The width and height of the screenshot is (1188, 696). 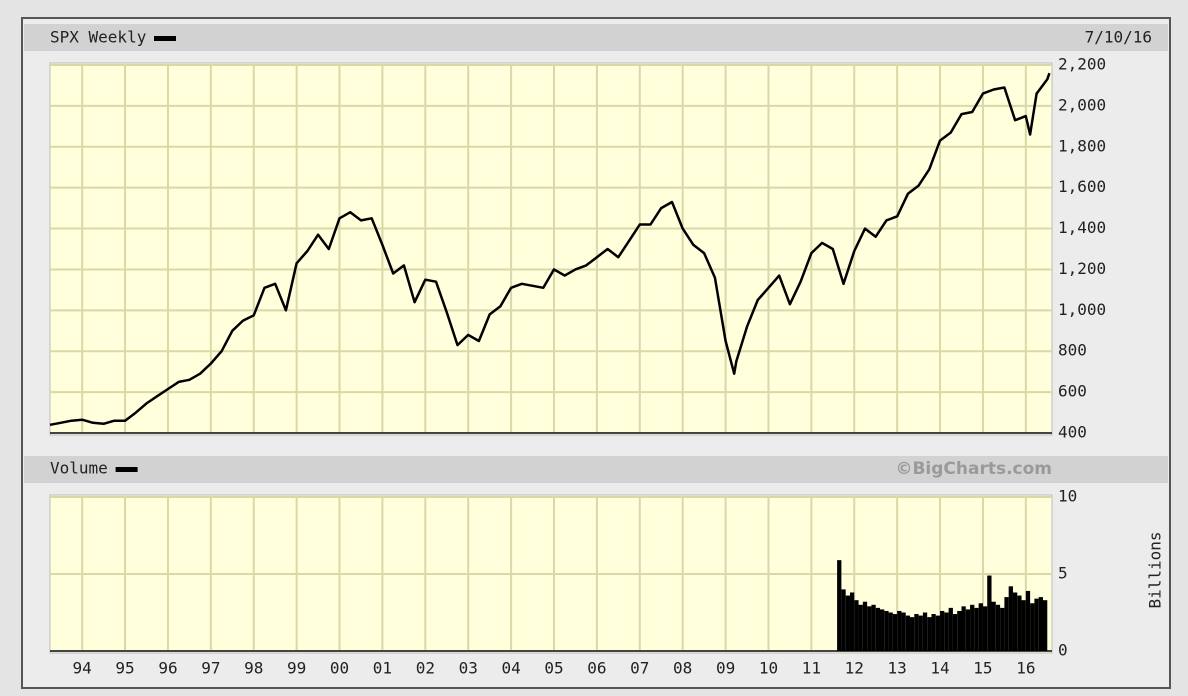 What do you see at coordinates (382, 668) in the screenshot?
I see `x-tick-label: 01` at bounding box center [382, 668].